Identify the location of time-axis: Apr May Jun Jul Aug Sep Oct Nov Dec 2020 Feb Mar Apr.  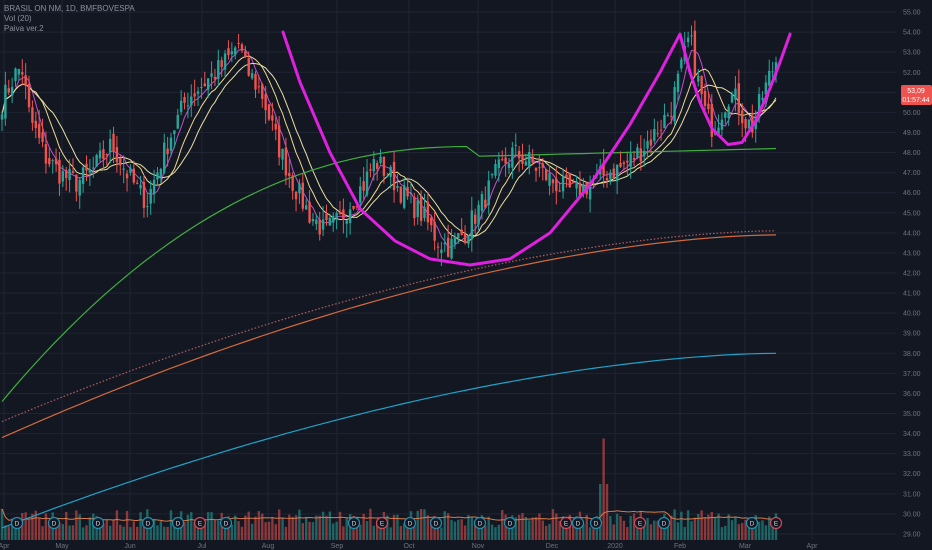
(409, 546).